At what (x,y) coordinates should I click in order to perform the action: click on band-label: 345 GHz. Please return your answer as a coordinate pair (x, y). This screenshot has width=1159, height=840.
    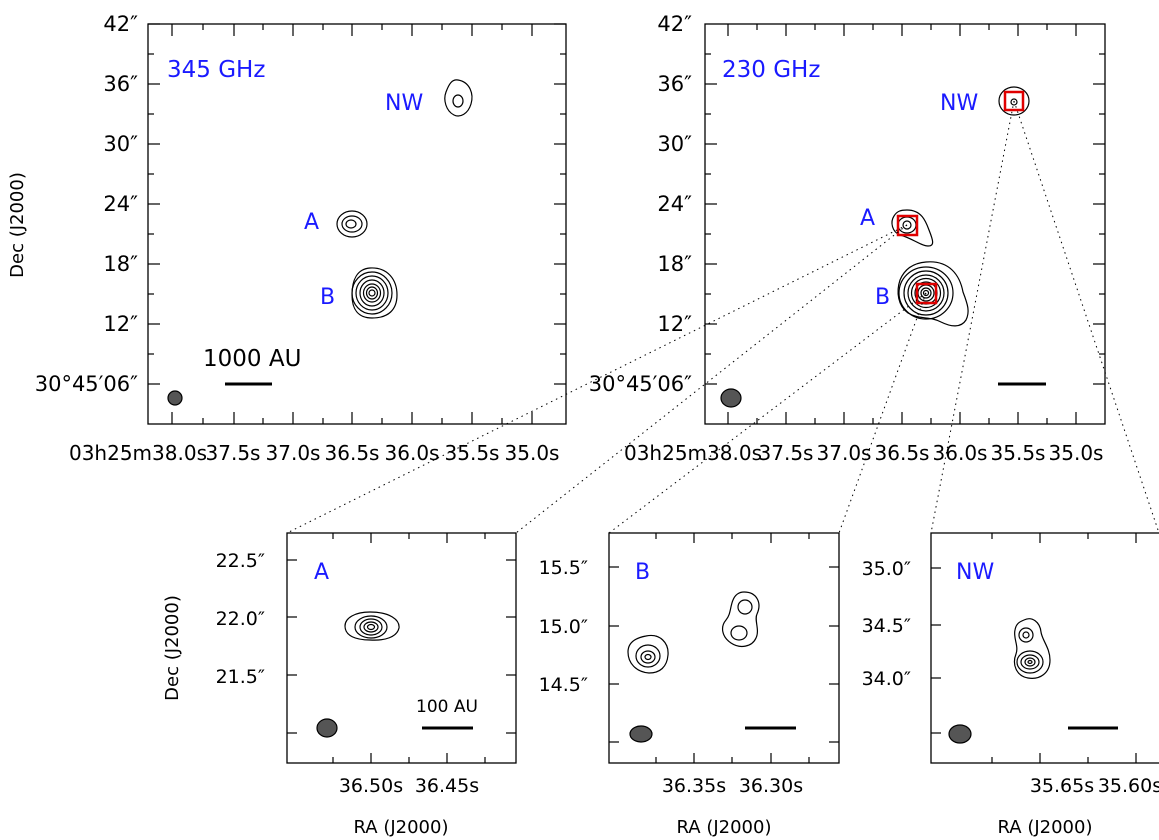
    Looking at the image, I should click on (216, 70).